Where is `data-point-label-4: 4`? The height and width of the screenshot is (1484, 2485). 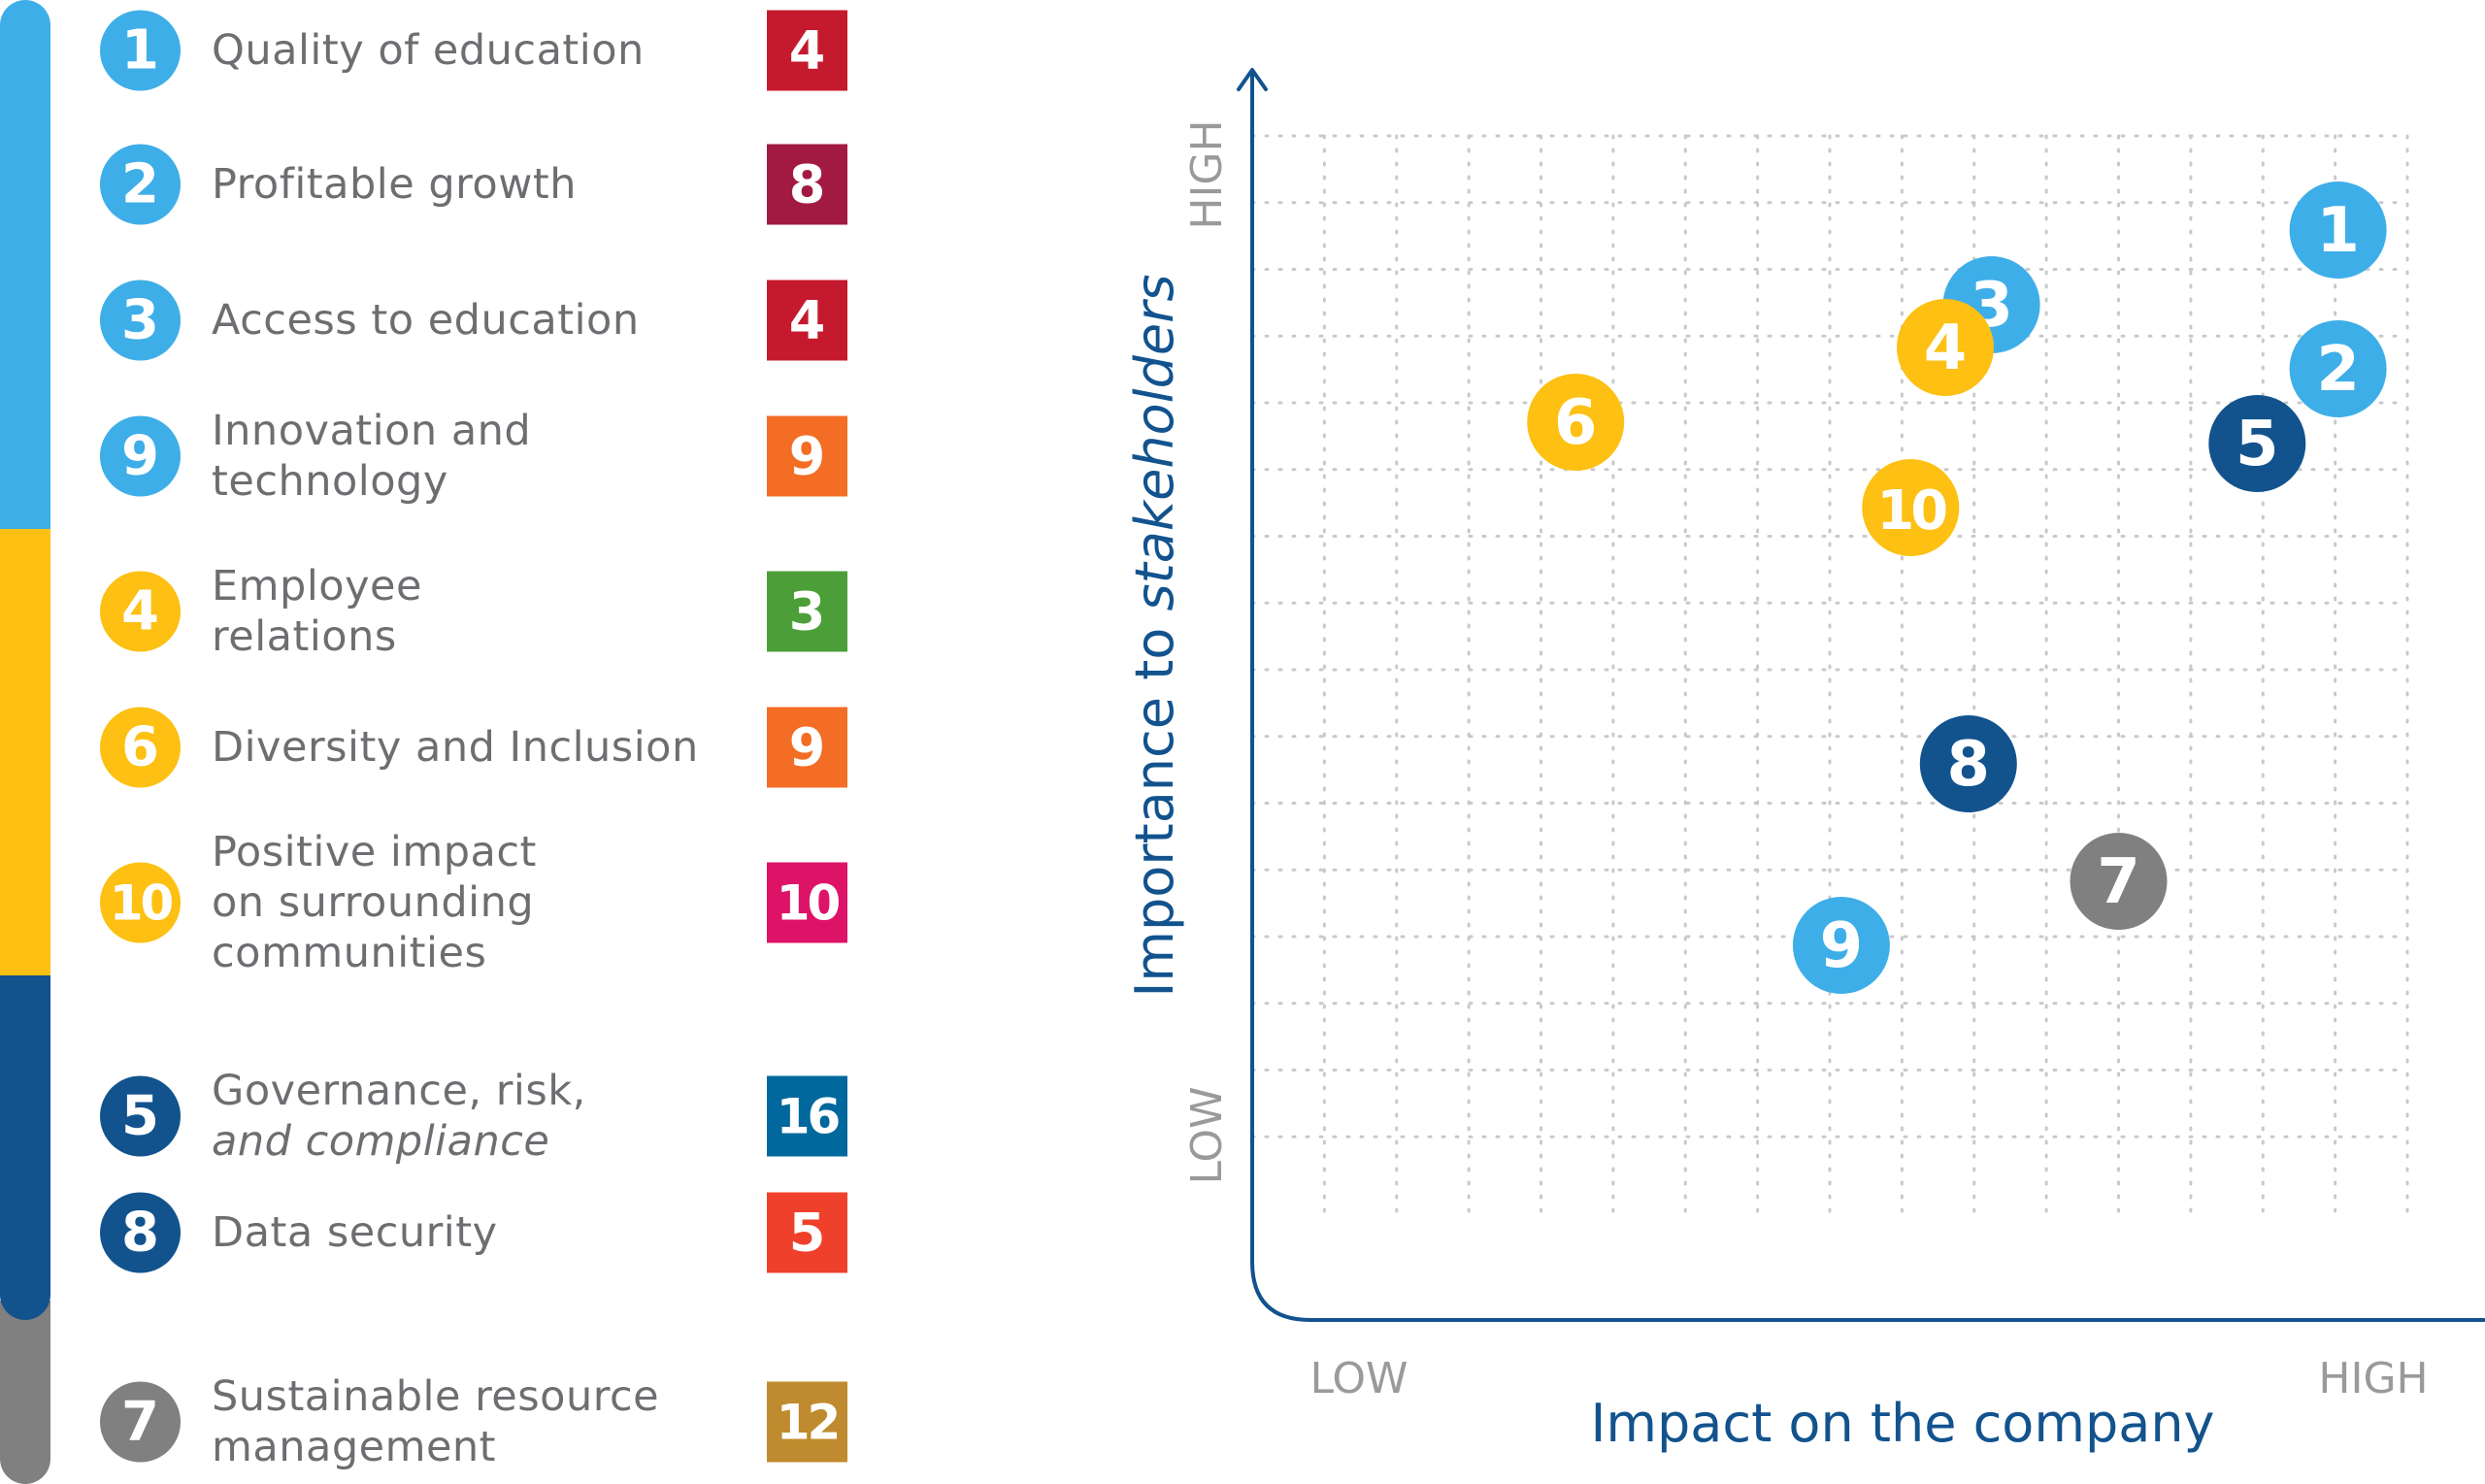 data-point-label-4: 4 is located at coordinates (1946, 348).